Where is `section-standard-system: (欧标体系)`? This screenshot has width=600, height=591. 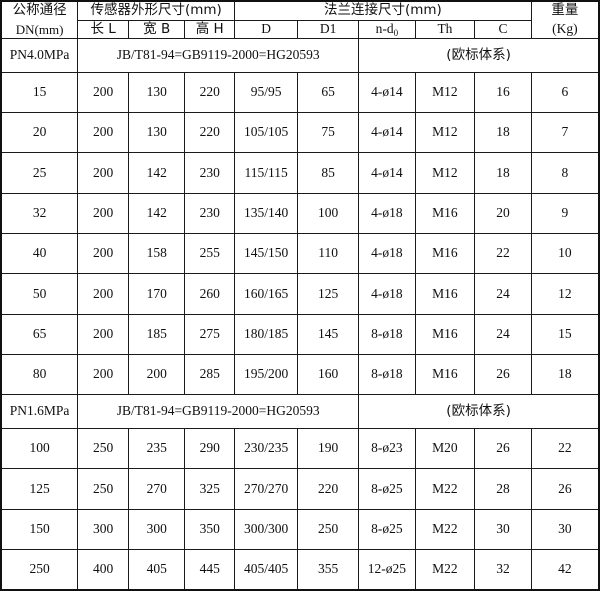 section-standard-system: (欧标体系) is located at coordinates (479, 411).